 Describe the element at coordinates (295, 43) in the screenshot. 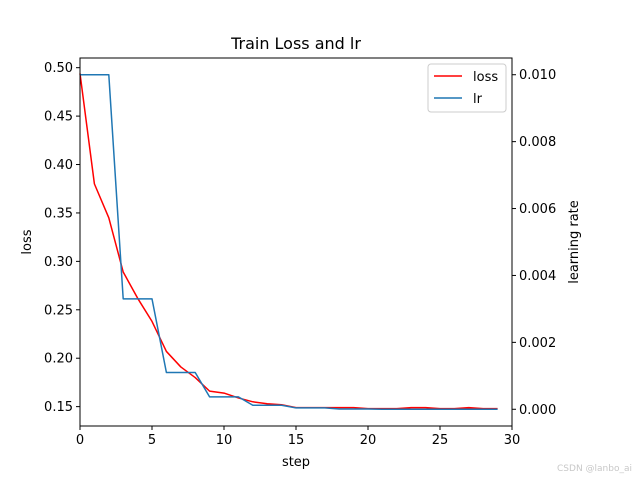

I see `chart-title: Train Loss and lr` at that location.